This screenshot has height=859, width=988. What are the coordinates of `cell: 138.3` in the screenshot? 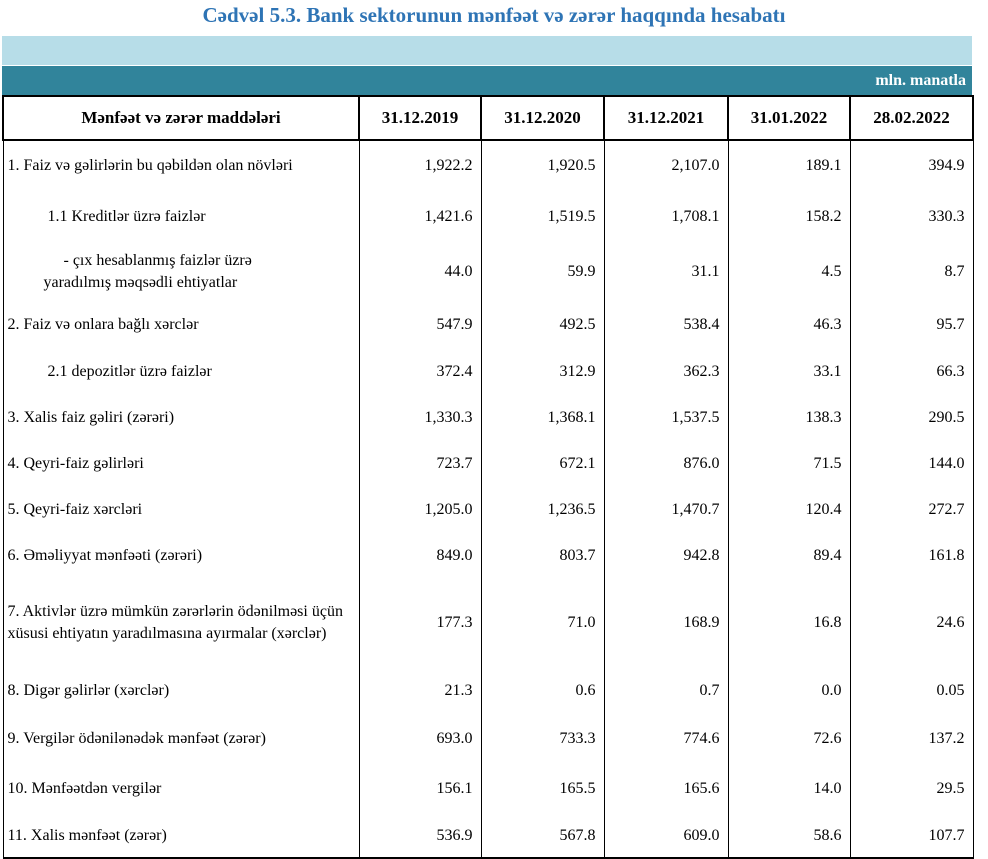 It's located at (789, 418).